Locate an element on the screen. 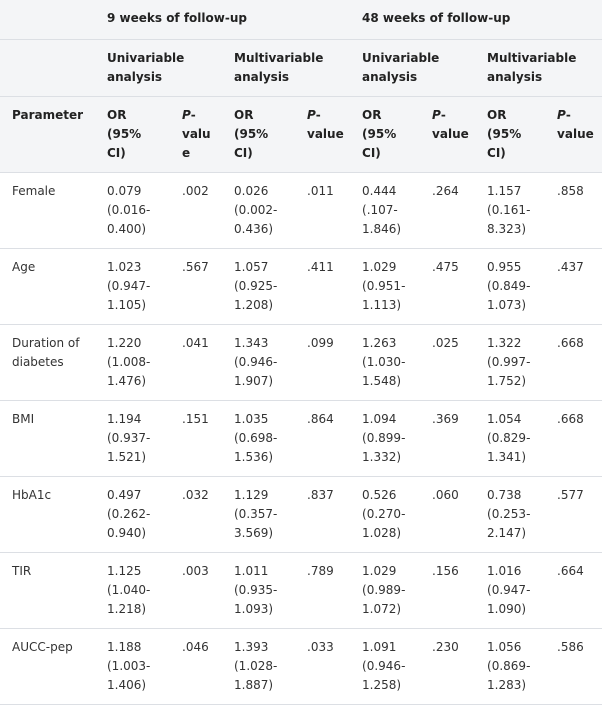 The height and width of the screenshot is (705, 602). value-cell: .789 is located at coordinates (323, 590).